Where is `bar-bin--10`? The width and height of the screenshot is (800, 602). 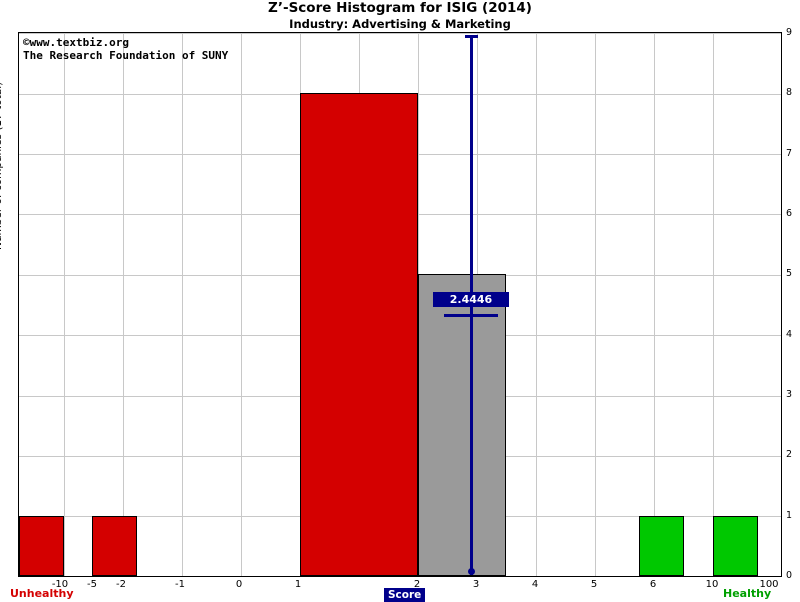
bar-bin--10 is located at coordinates (41, 545).